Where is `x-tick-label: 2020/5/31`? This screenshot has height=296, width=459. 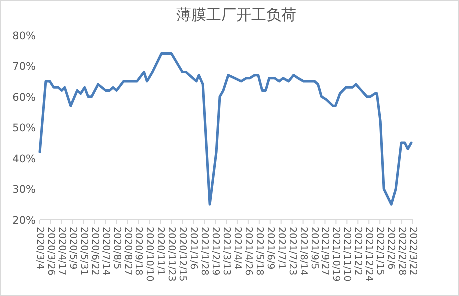
x-tick-label: 2020/5/31 is located at coordinates (84, 251).